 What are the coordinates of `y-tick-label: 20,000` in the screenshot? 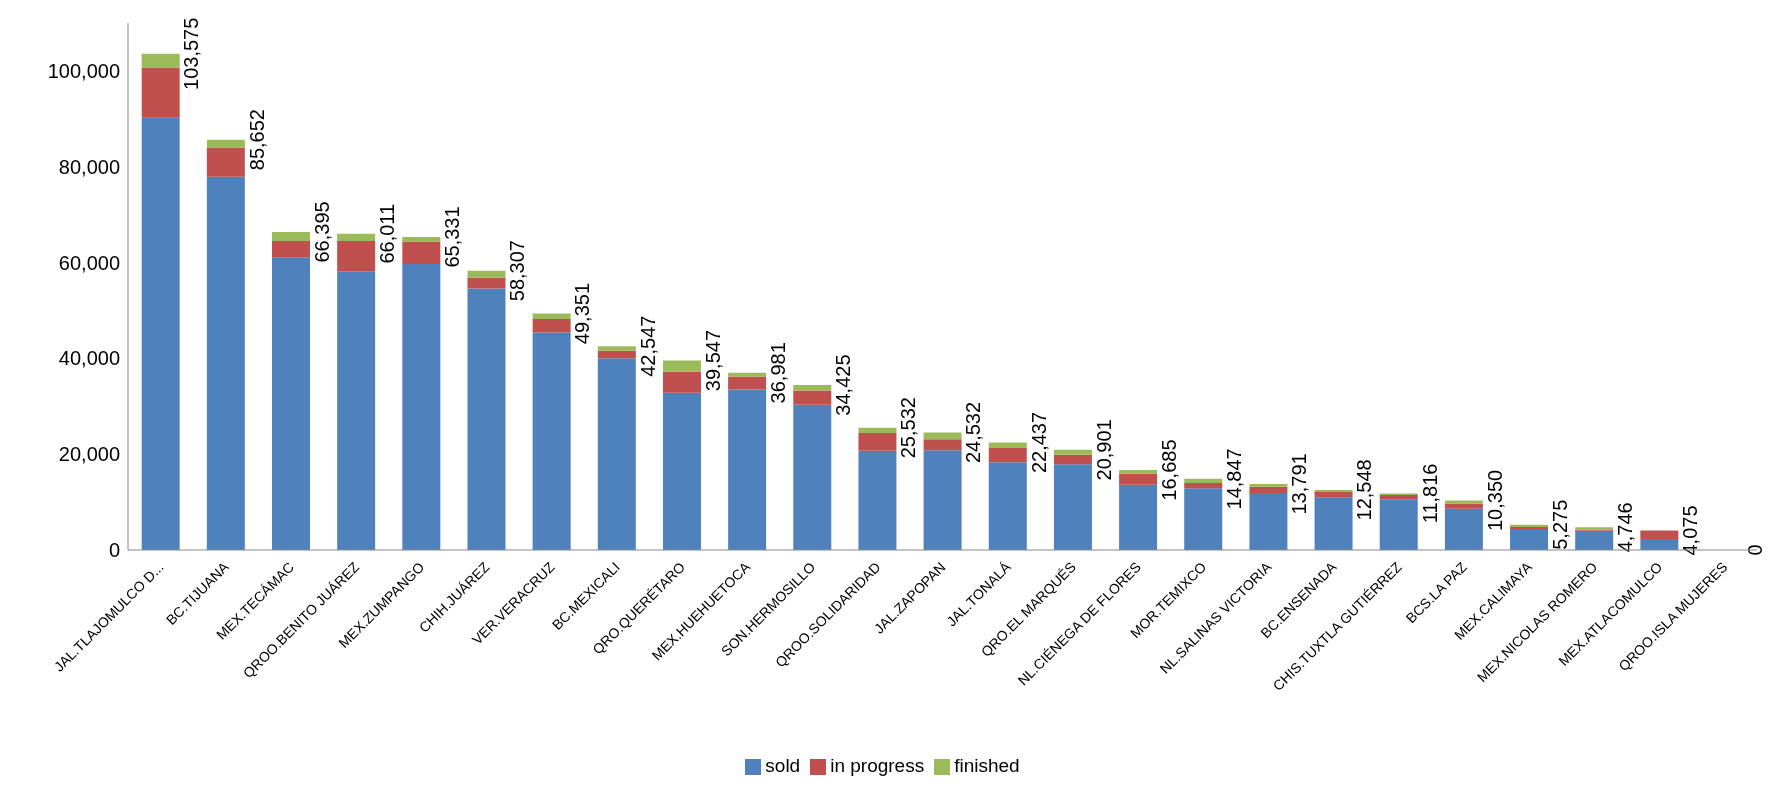 It's located at (89, 454).